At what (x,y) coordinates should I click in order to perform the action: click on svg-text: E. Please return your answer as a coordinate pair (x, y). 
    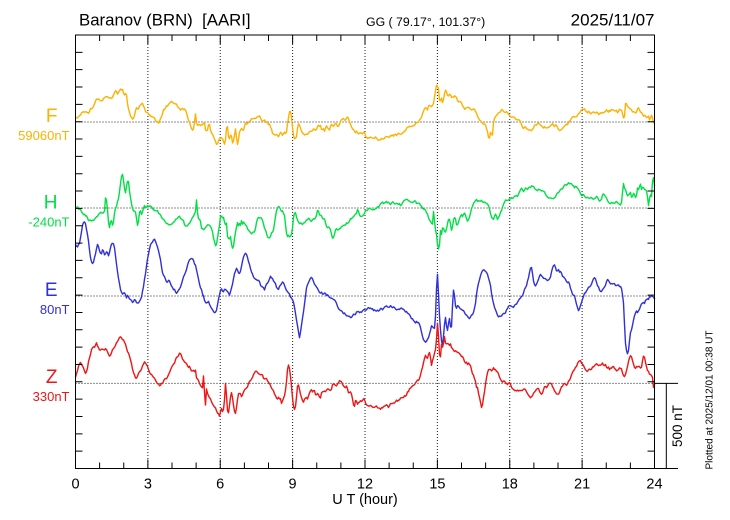
    Looking at the image, I should click on (51, 290).